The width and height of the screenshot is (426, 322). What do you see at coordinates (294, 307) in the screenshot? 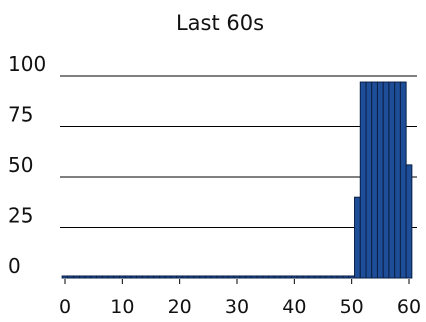
I see `x-tick-label-40: 40` at bounding box center [294, 307].